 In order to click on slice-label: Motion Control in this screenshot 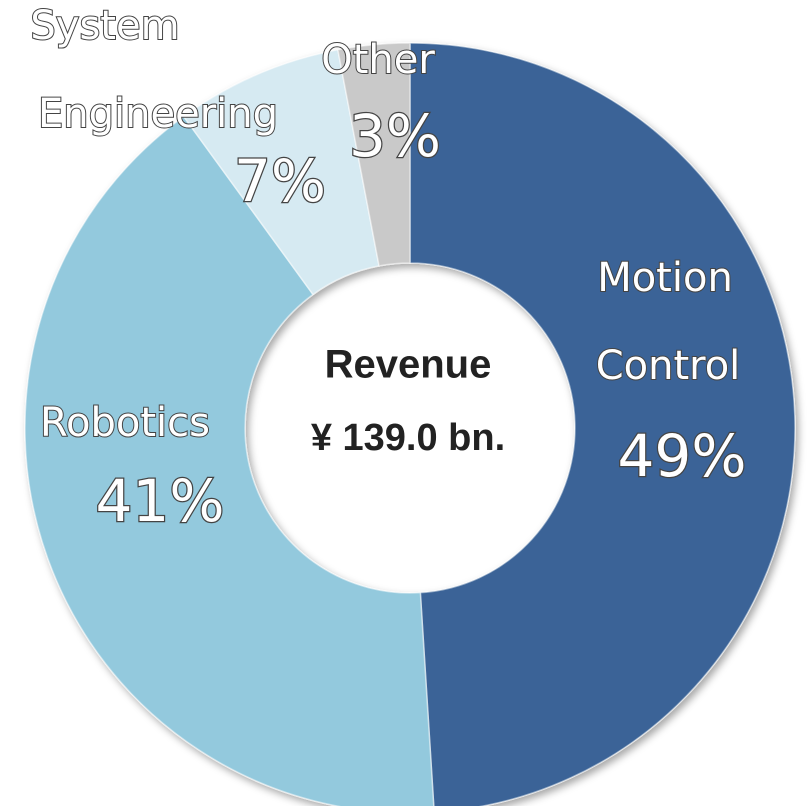, I will do `click(668, 322)`.